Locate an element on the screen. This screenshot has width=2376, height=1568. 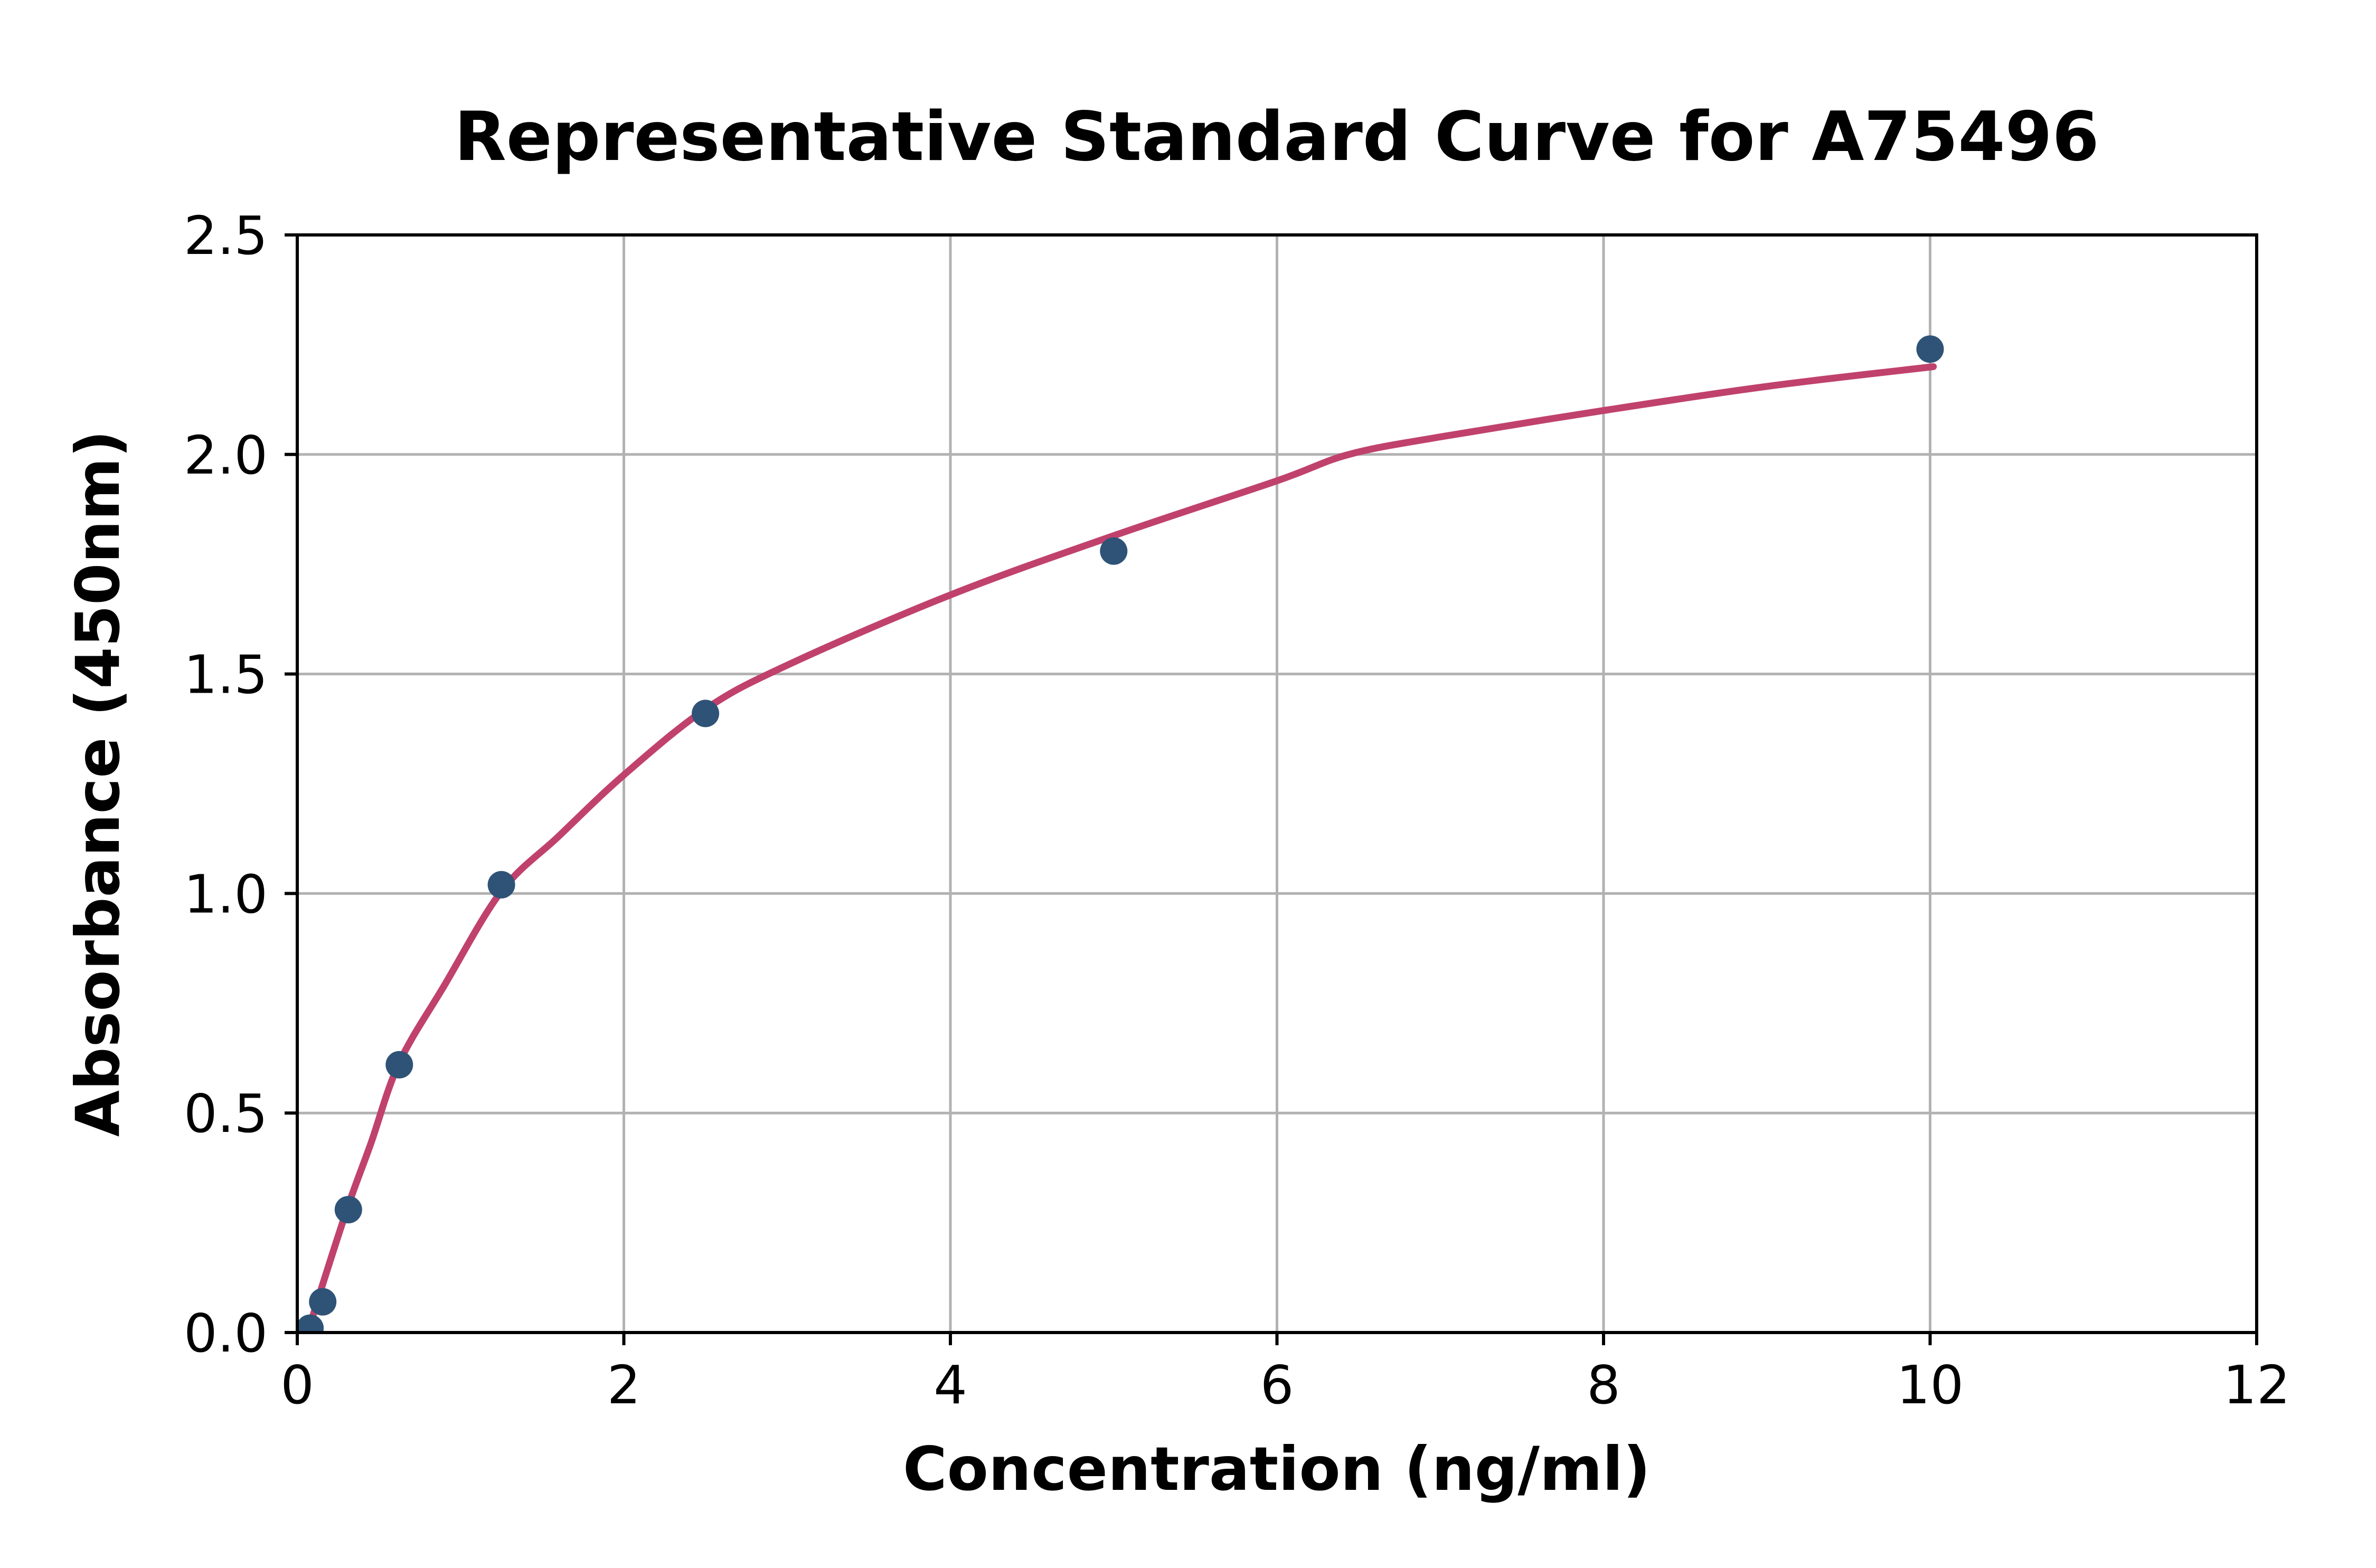
x-tick-label-0: 0 is located at coordinates (297, 1385).